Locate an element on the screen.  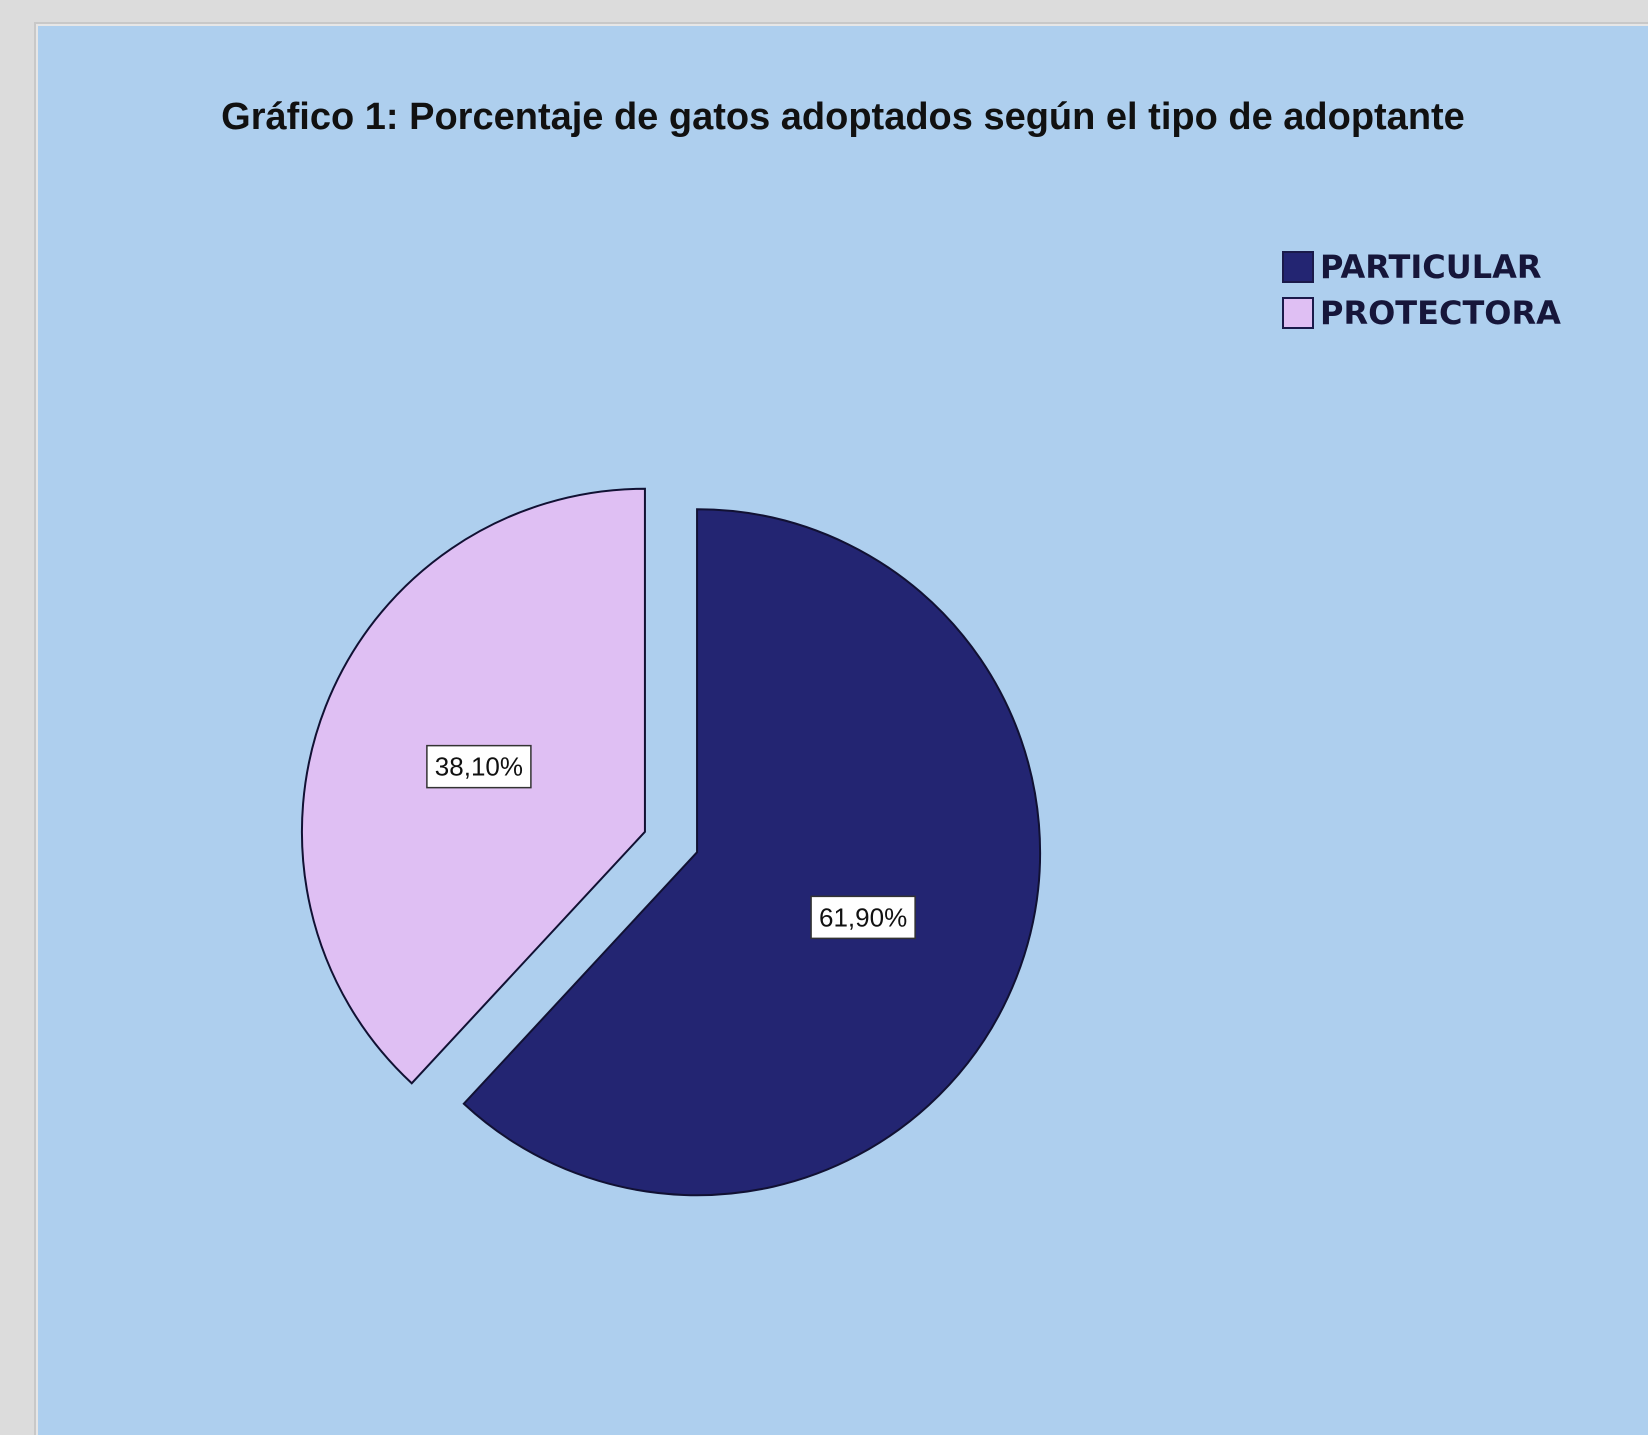
data-label-text: 61,90% is located at coordinates (863, 917).